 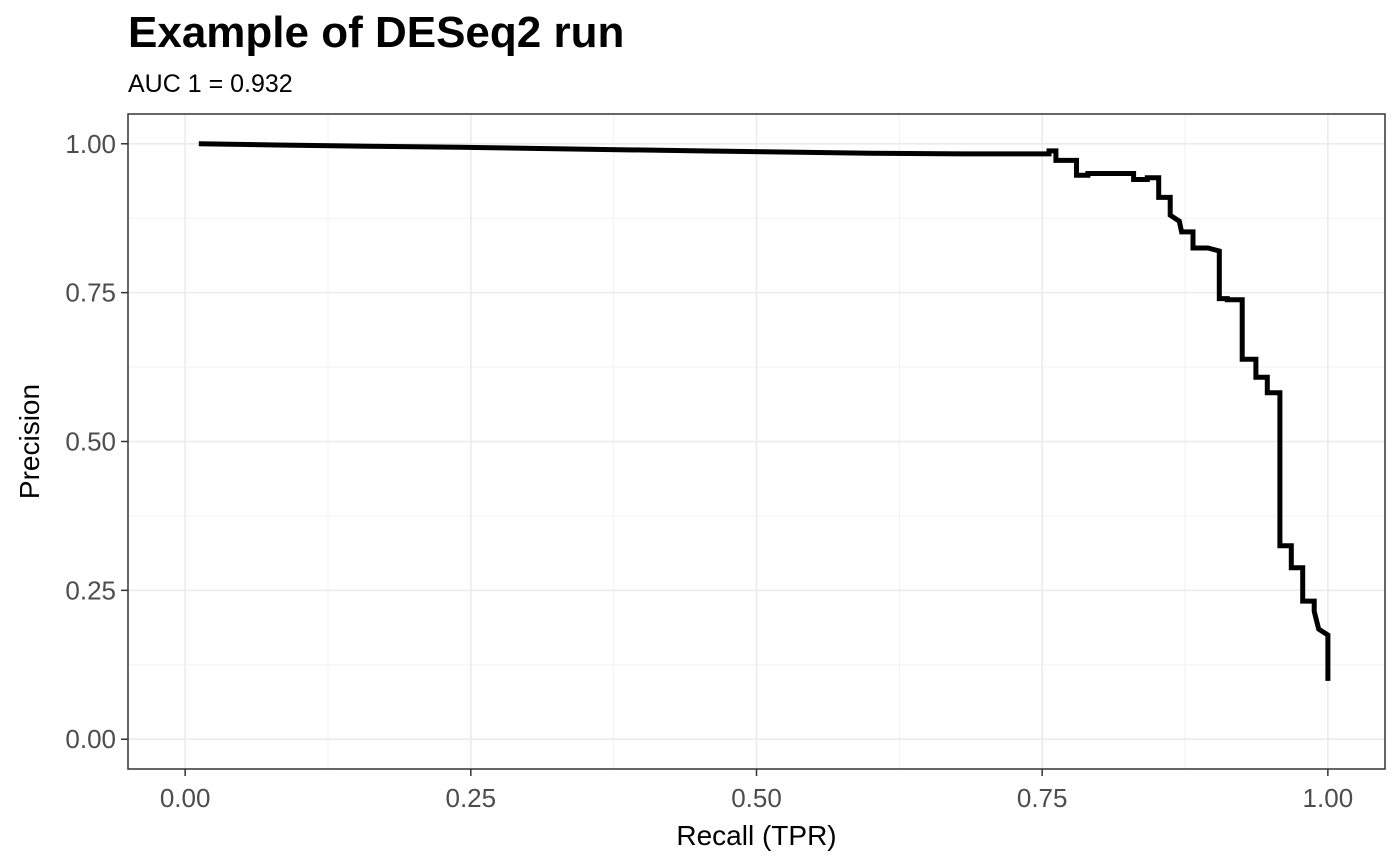 What do you see at coordinates (90, 590) in the screenshot?
I see `y-tick-label: 0.25` at bounding box center [90, 590].